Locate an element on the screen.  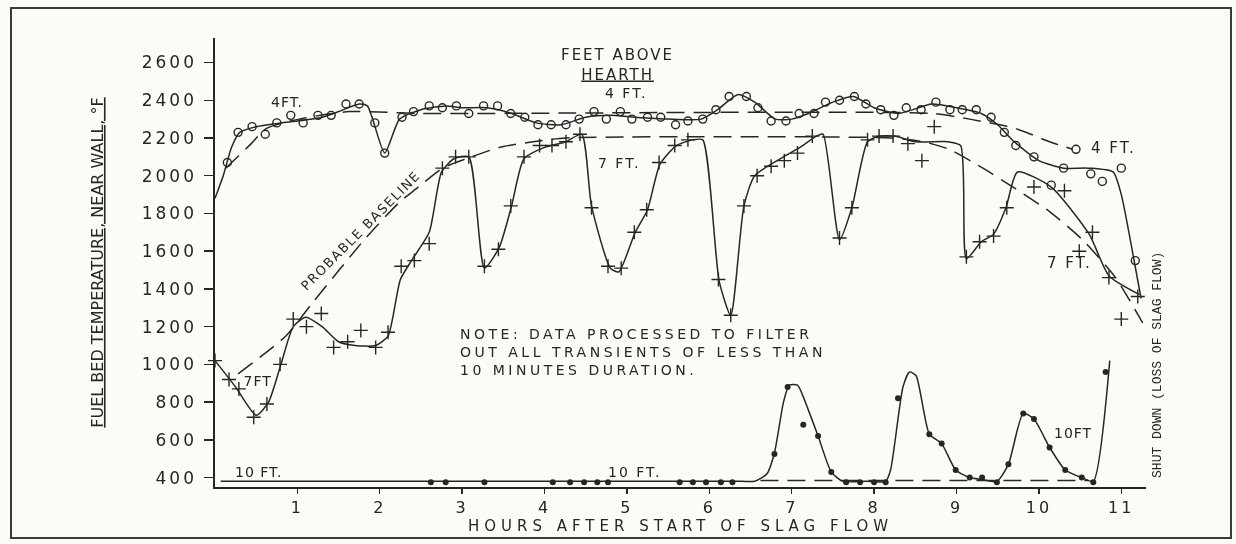
x-tick-label: 5 is located at coordinates (627, 507).